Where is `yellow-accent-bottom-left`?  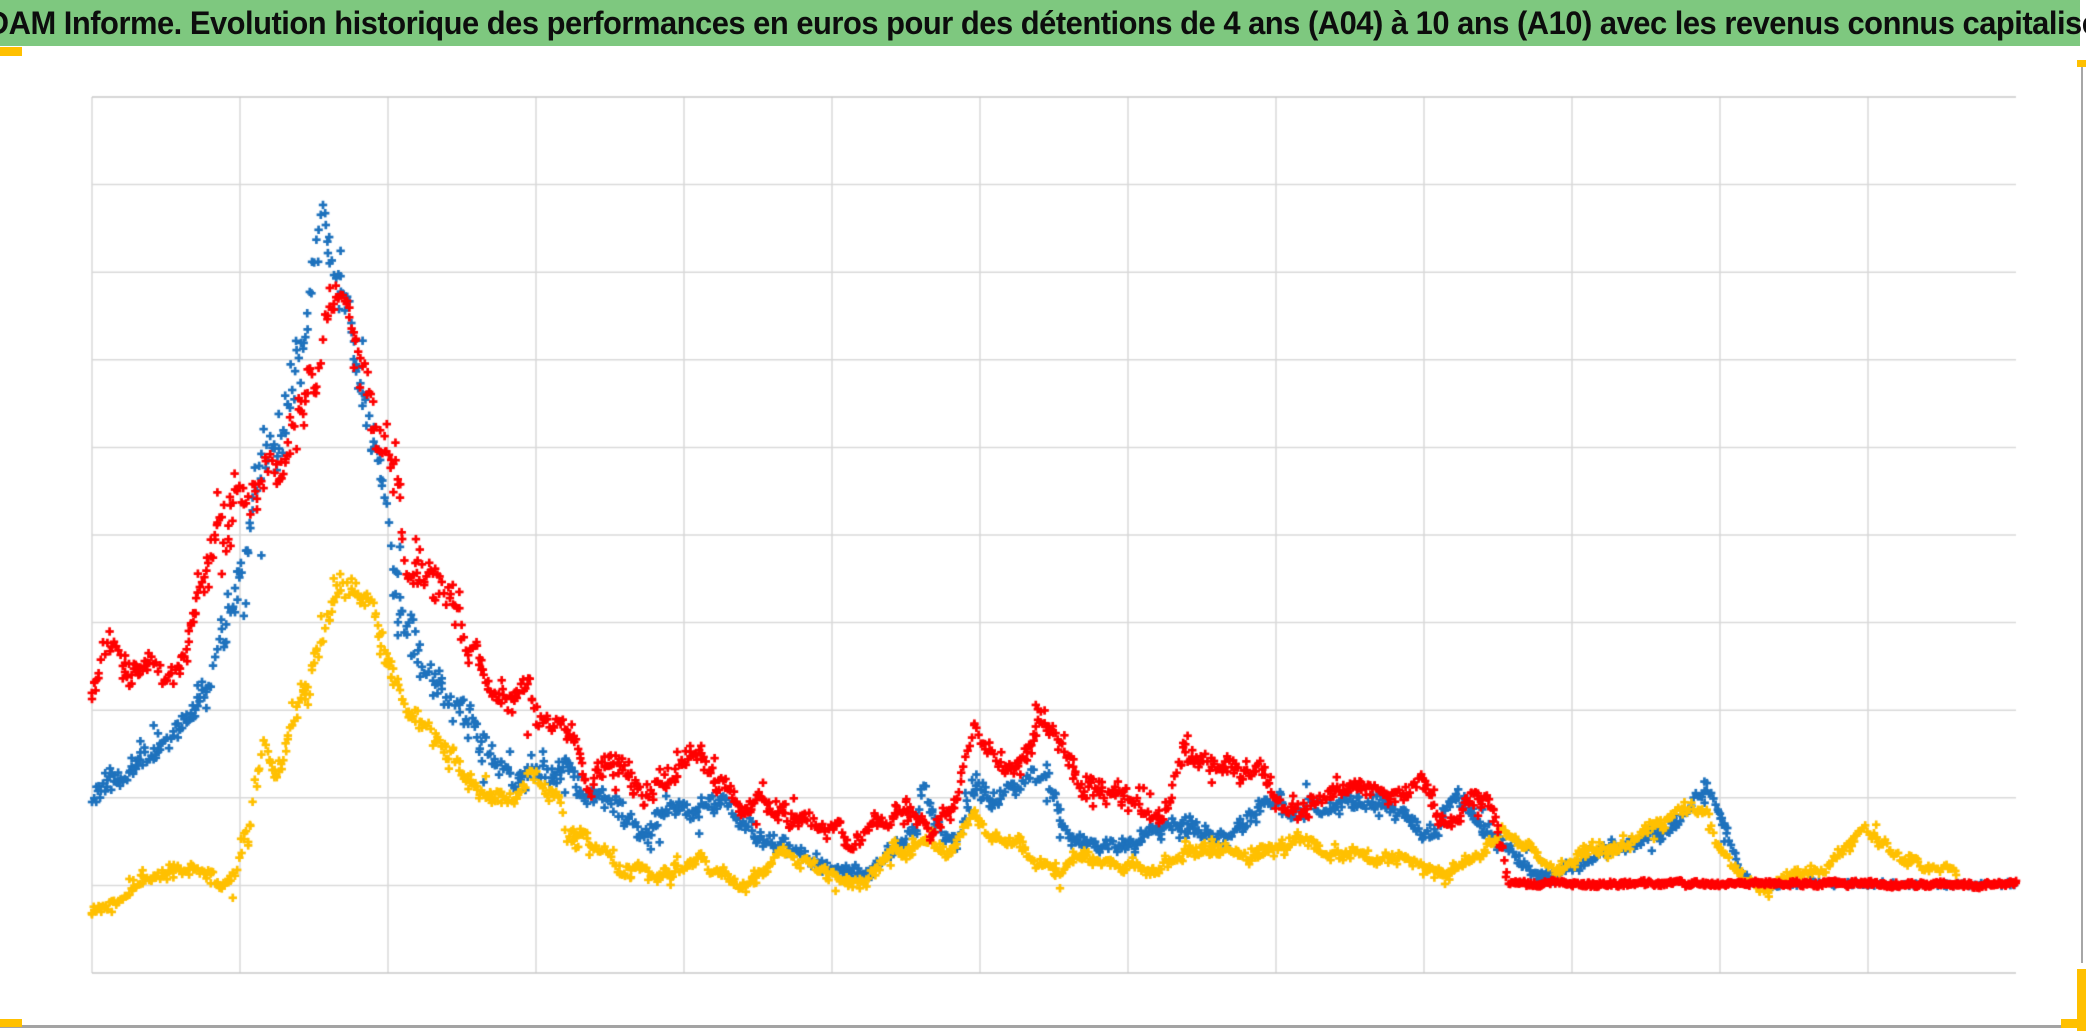 yellow-accent-bottom-left is located at coordinates (11, 1023).